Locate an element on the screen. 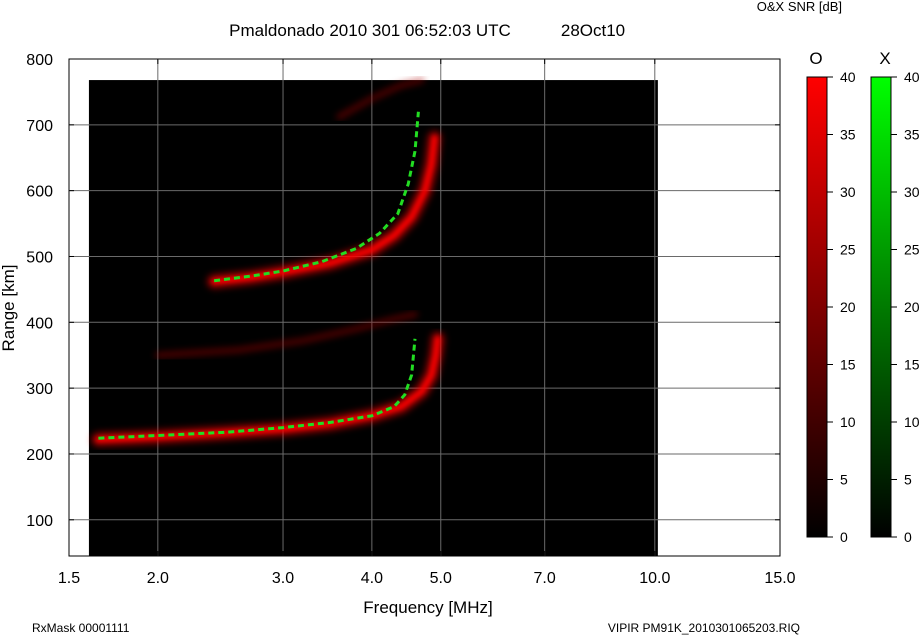 This screenshot has width=922, height=636. colorbar-o-ticks: 0 5 10 15 20 25 30 35 40 is located at coordinates (841, 307).